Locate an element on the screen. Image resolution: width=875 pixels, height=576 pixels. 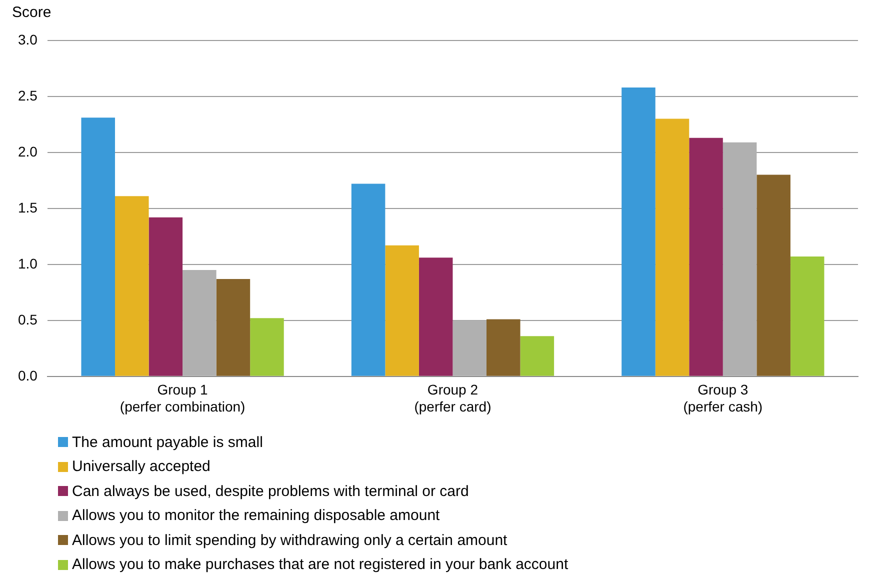
y-tick-label: 3.0 is located at coordinates (28, 39).